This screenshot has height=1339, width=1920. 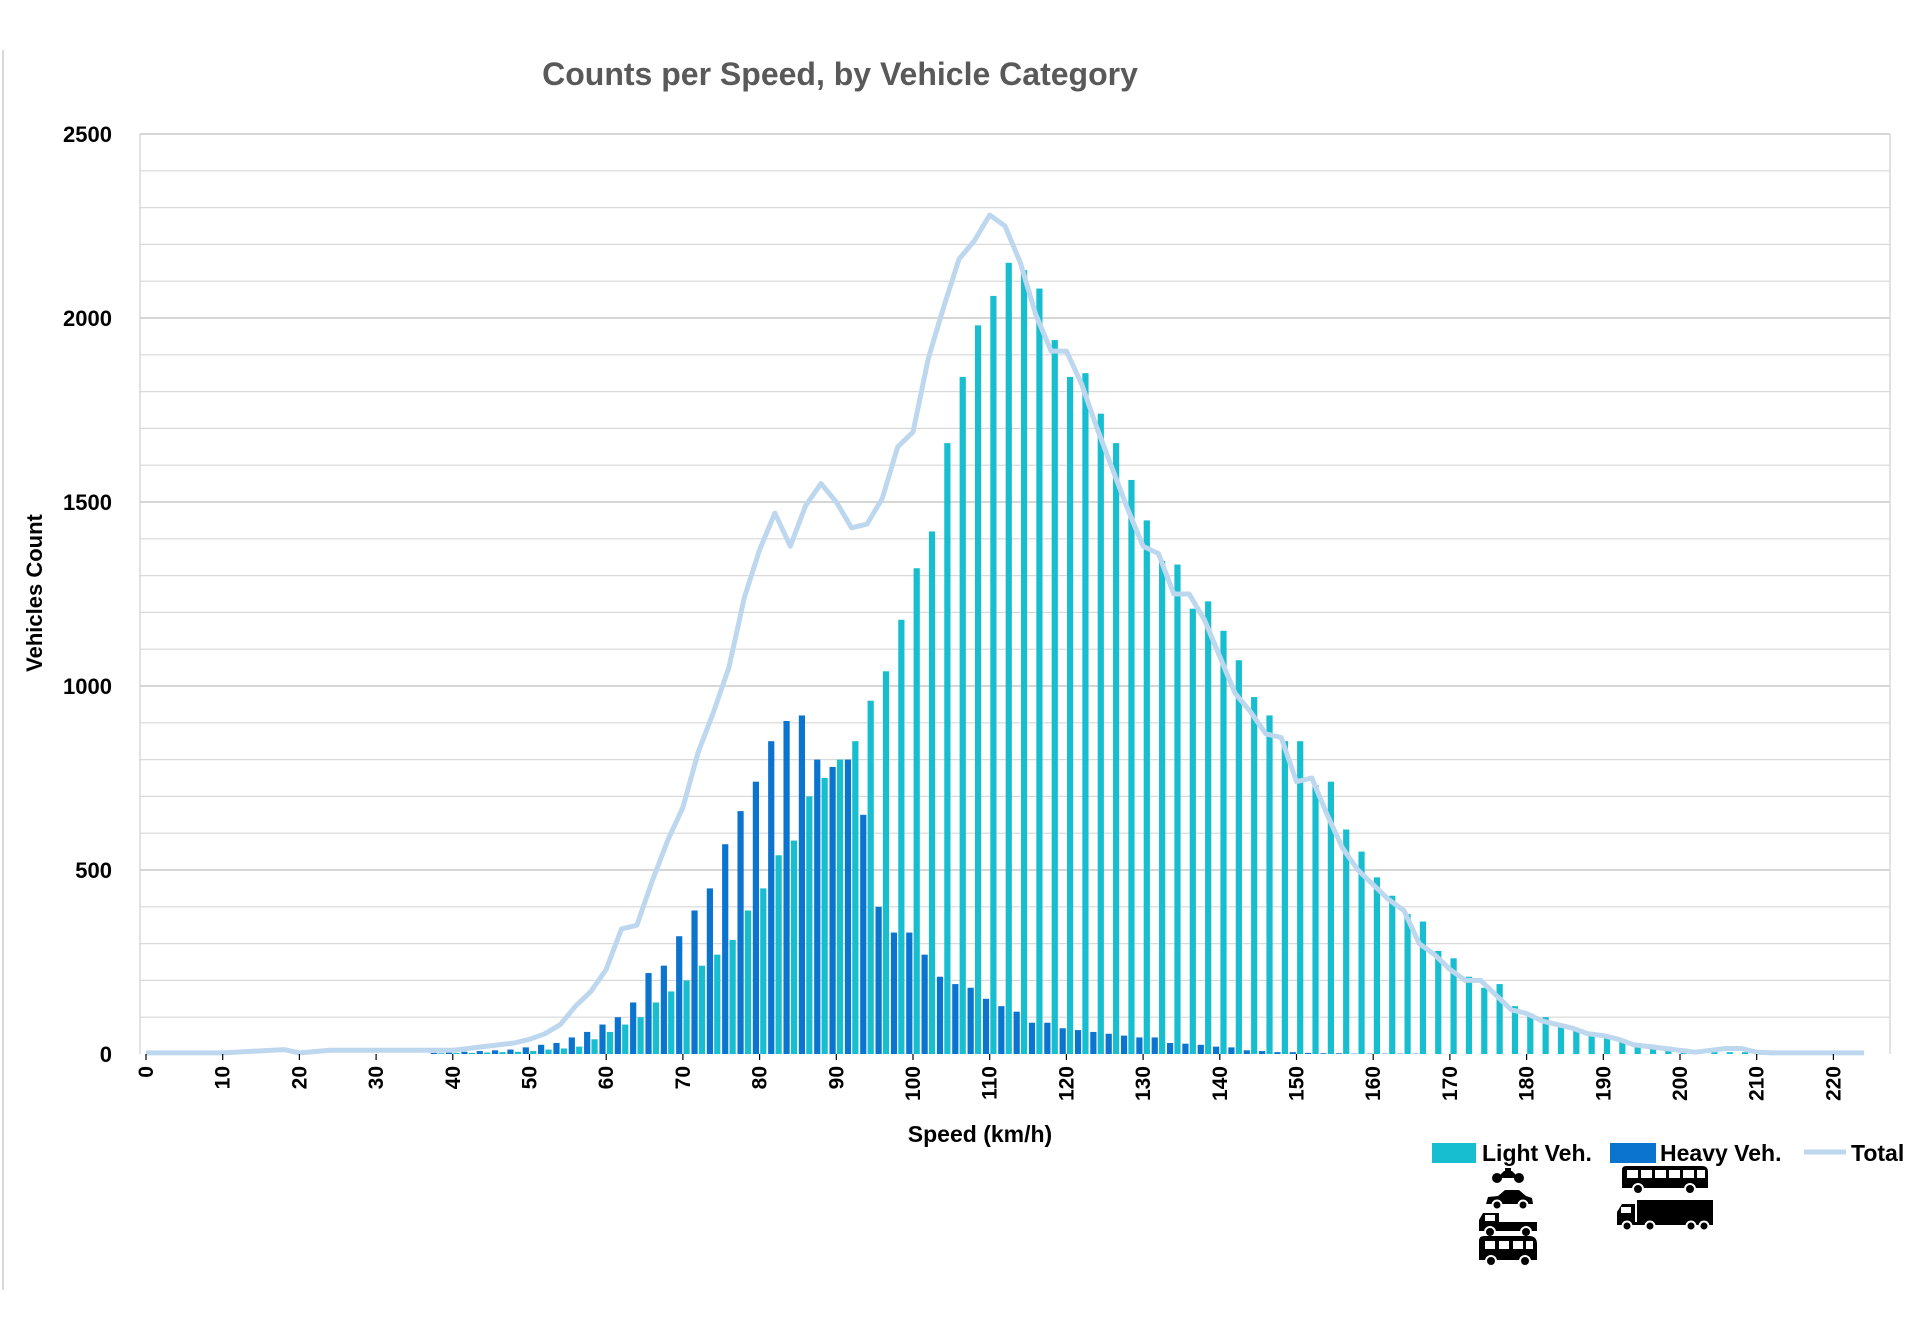 What do you see at coordinates (34, 592) in the screenshot?
I see `y-axis-label: Vehicles Count` at bounding box center [34, 592].